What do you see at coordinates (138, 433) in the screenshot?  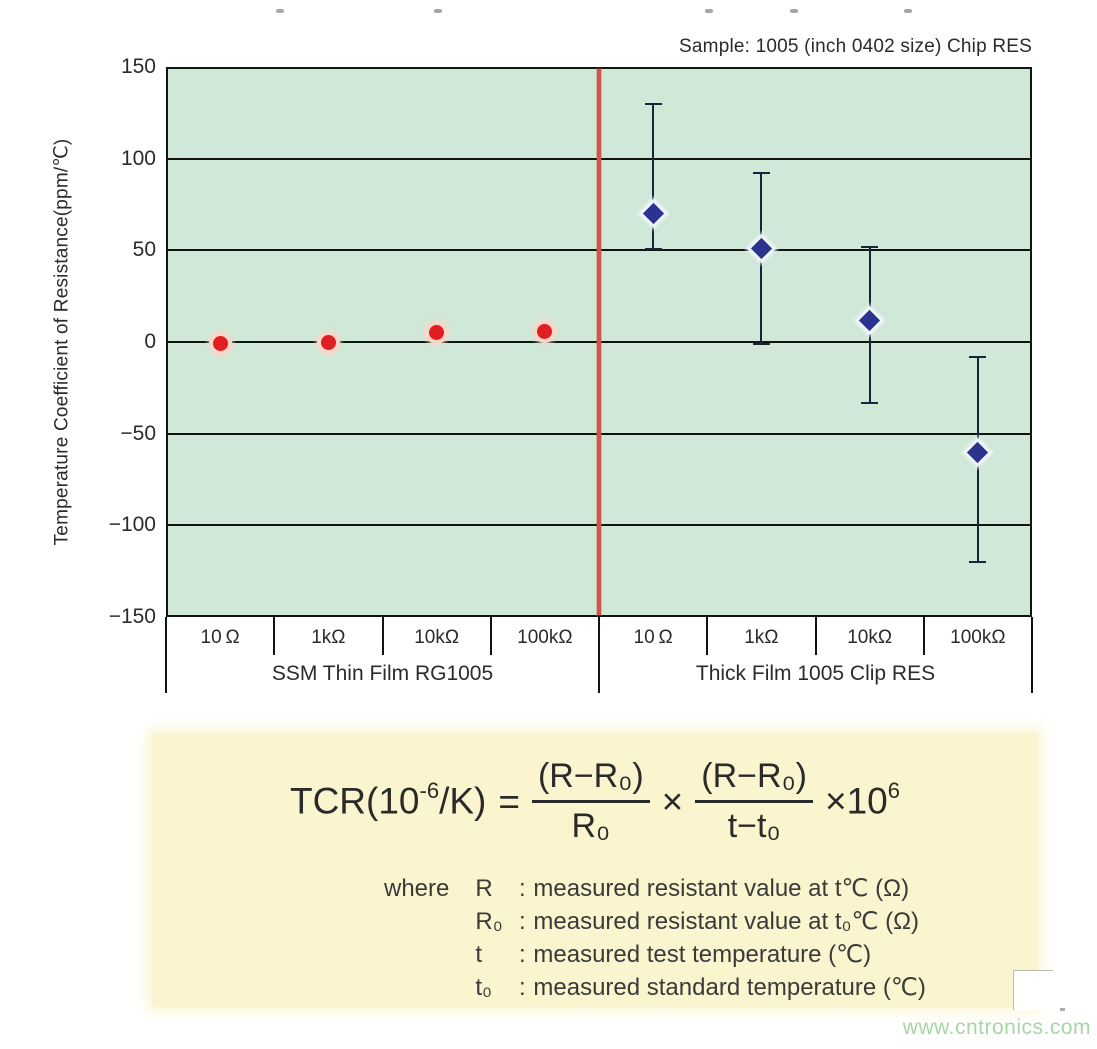 I see `y-axis-tick-label: −50` at bounding box center [138, 433].